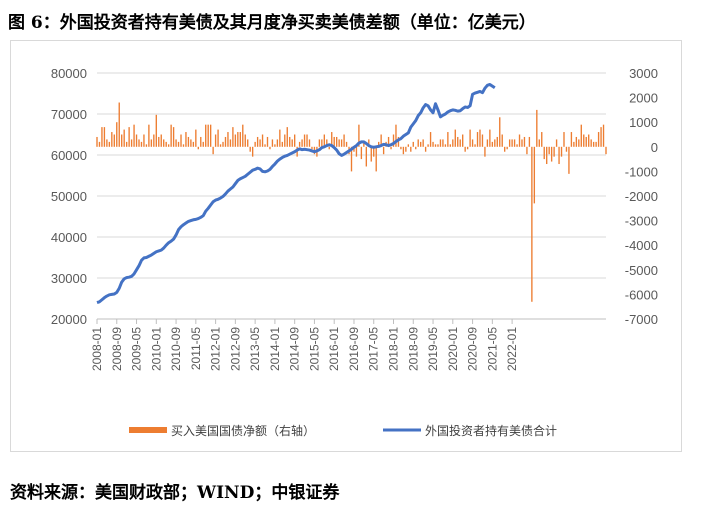 The image size is (705, 512). What do you see at coordinates (156, 349) in the screenshot?
I see `x-tick-label: 2010-01` at bounding box center [156, 349].